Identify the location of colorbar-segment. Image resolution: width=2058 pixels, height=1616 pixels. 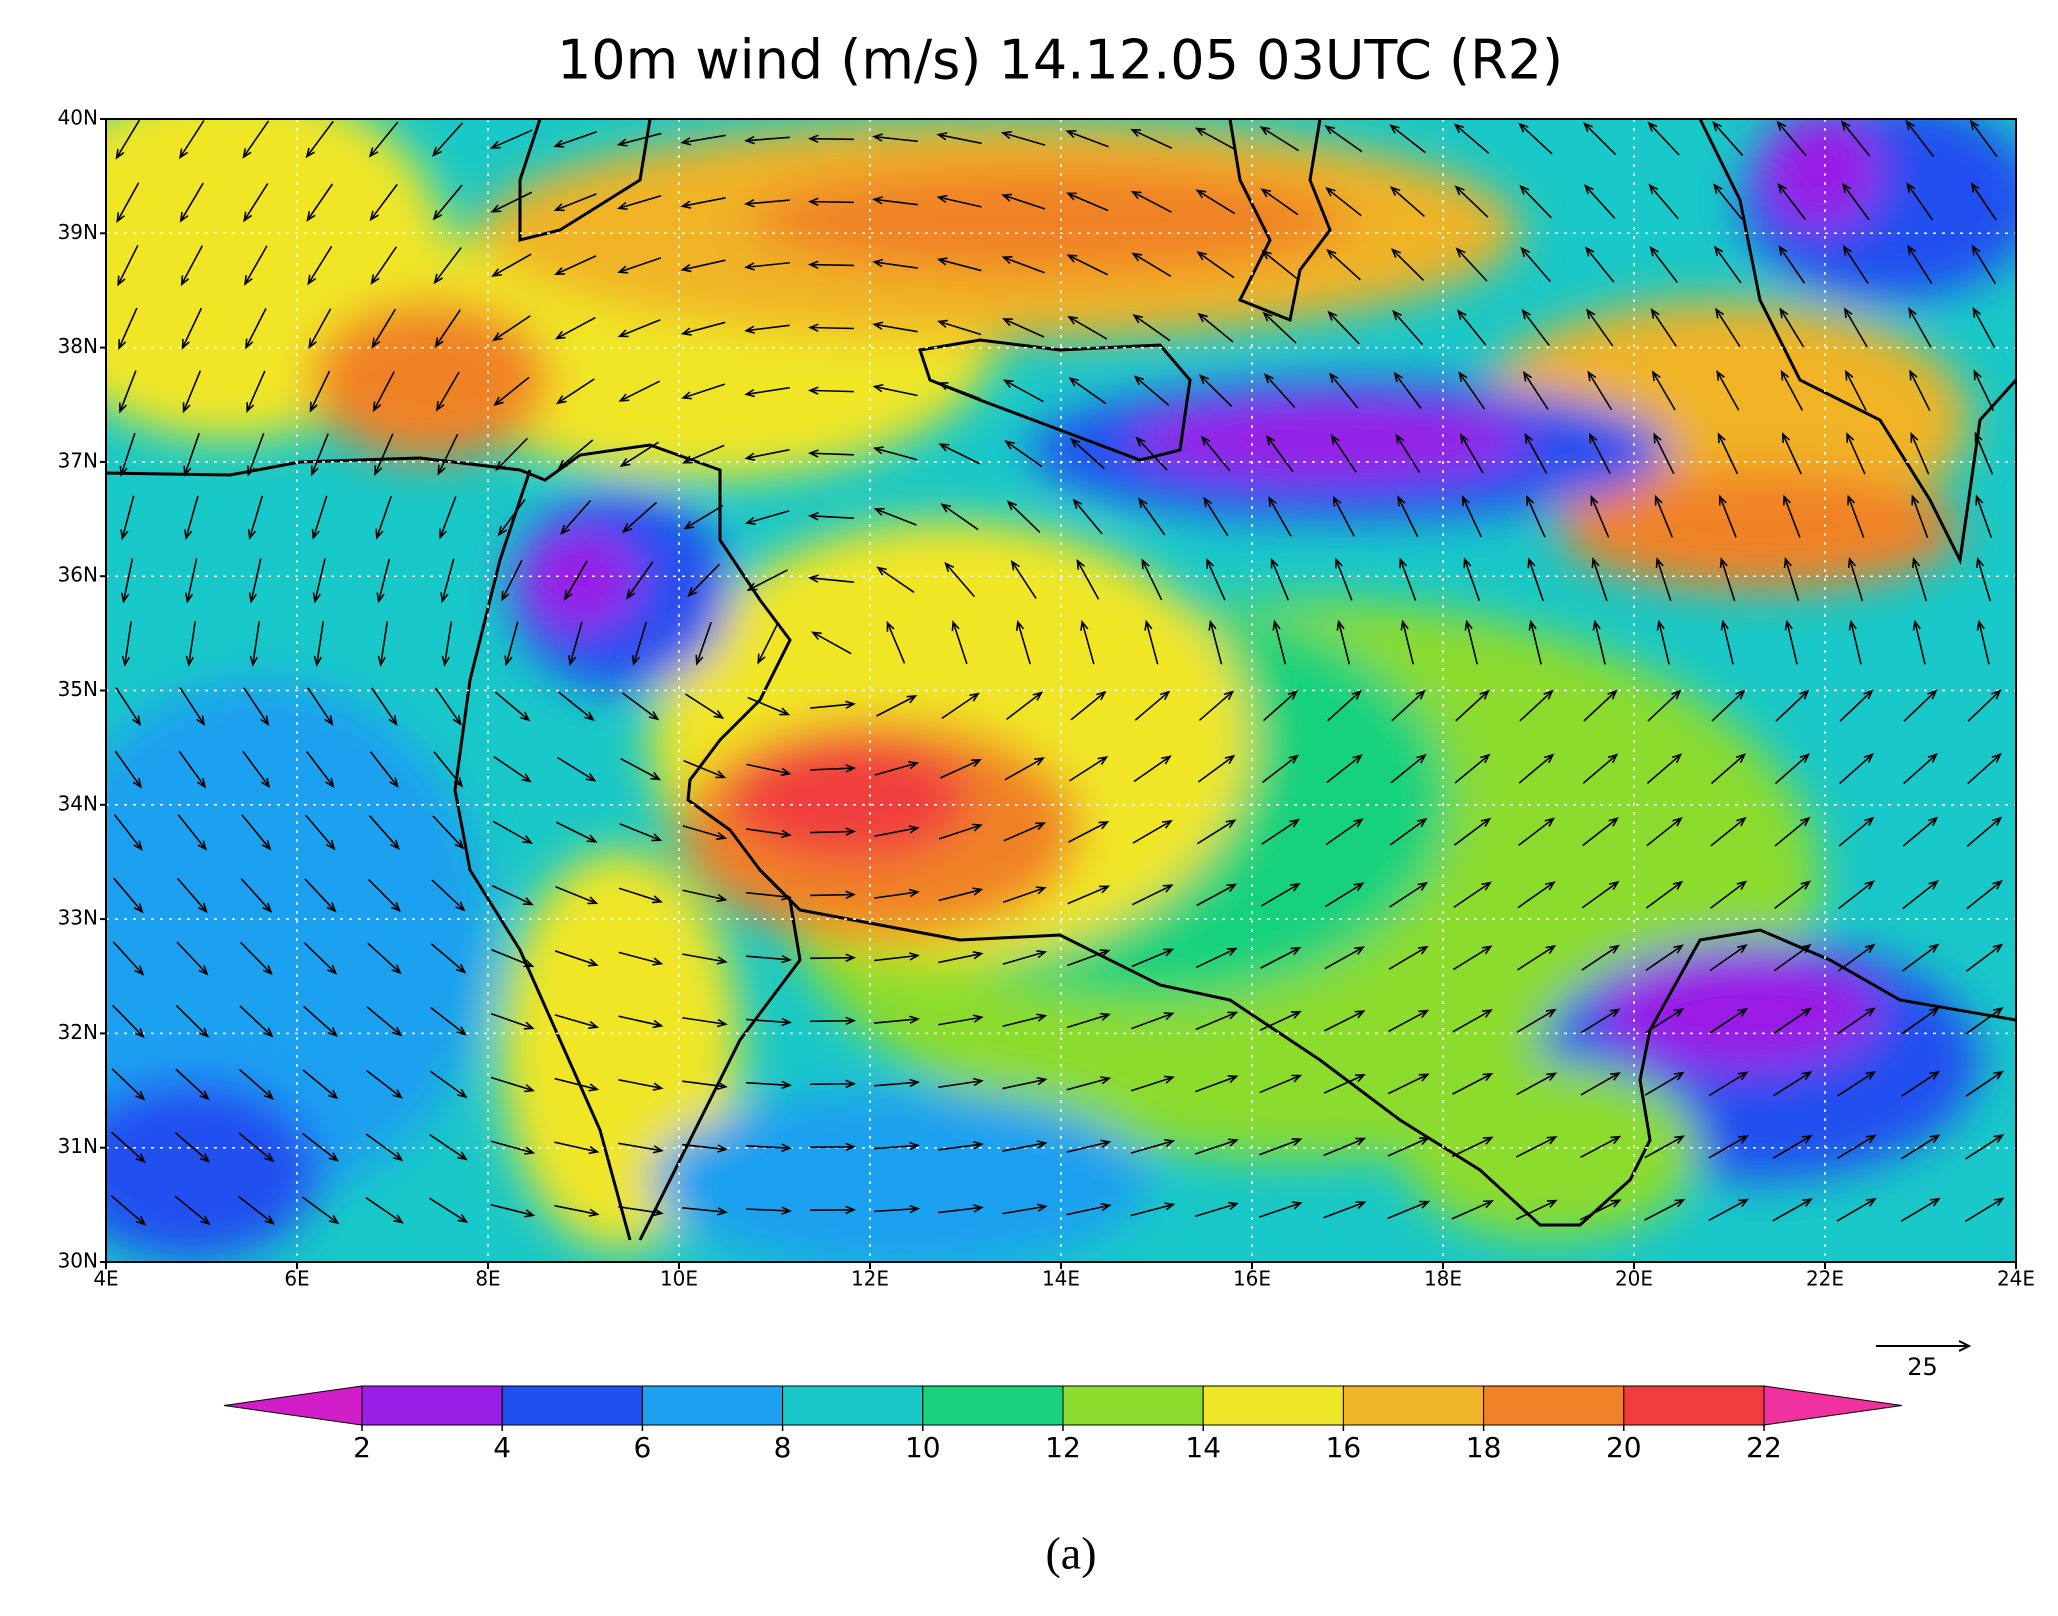
(1554, 1405).